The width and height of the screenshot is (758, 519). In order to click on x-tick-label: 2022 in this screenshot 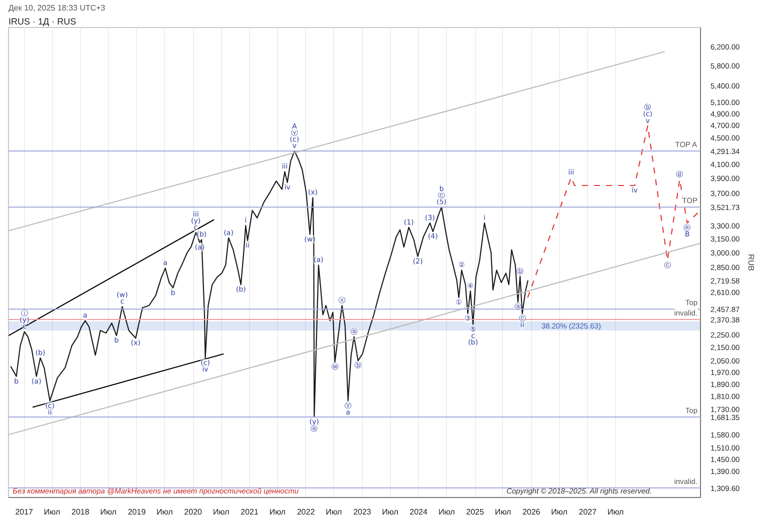, I will do `click(306, 512)`.